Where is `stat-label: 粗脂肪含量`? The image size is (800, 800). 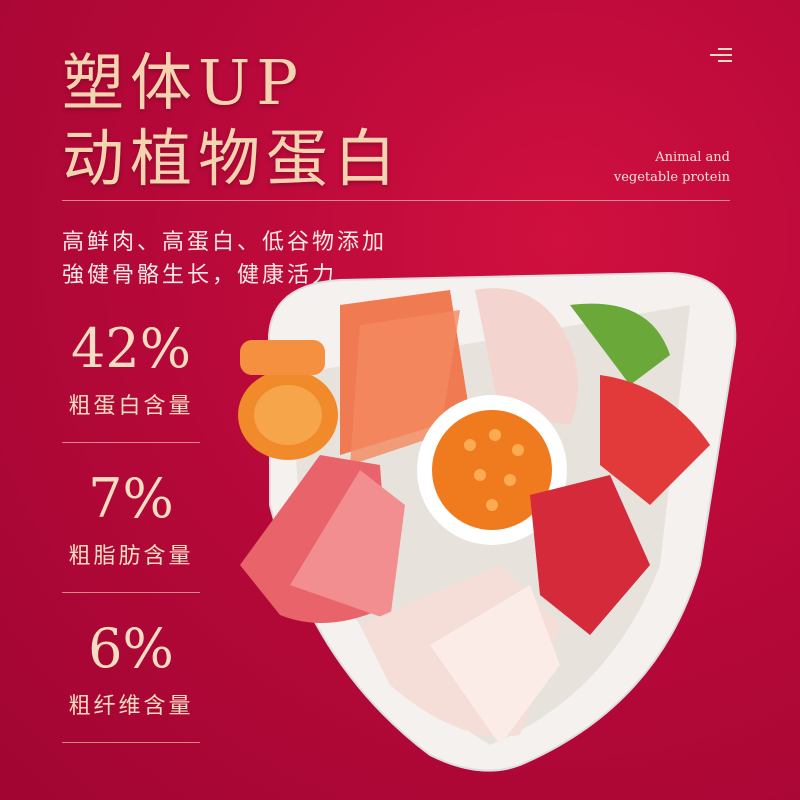 stat-label: 粗脂肪含量 is located at coordinates (131, 556).